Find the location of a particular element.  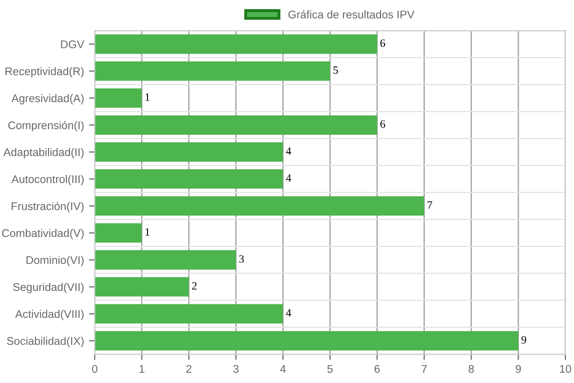

y-tick-label: Combatividad(V) is located at coordinates (43, 234).